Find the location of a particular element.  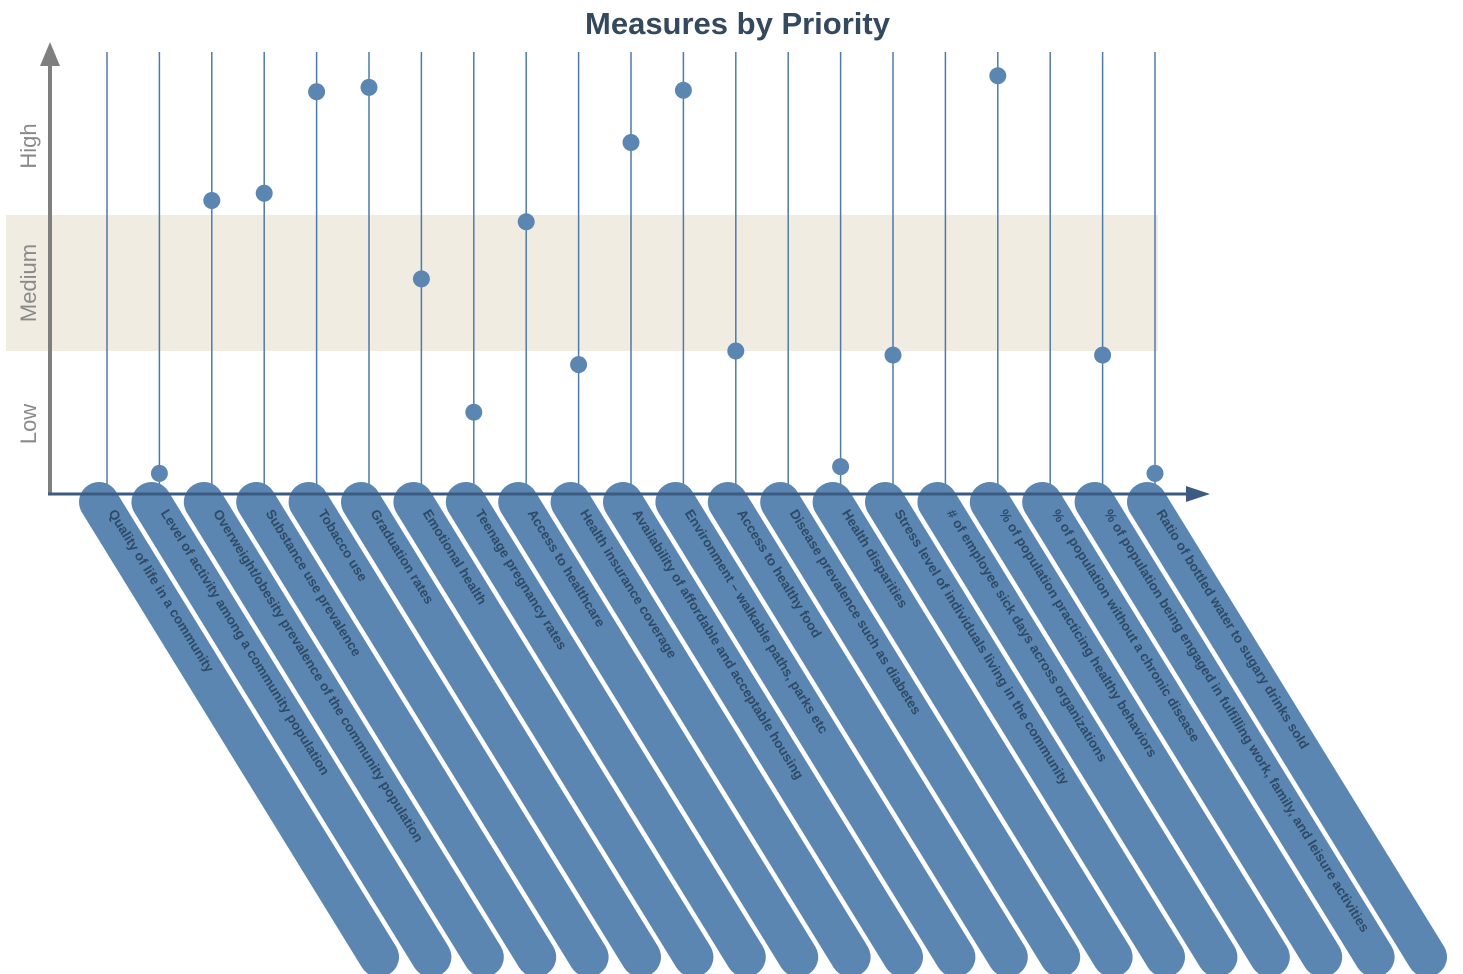

band-label-low: Low is located at coordinates (28, 424).